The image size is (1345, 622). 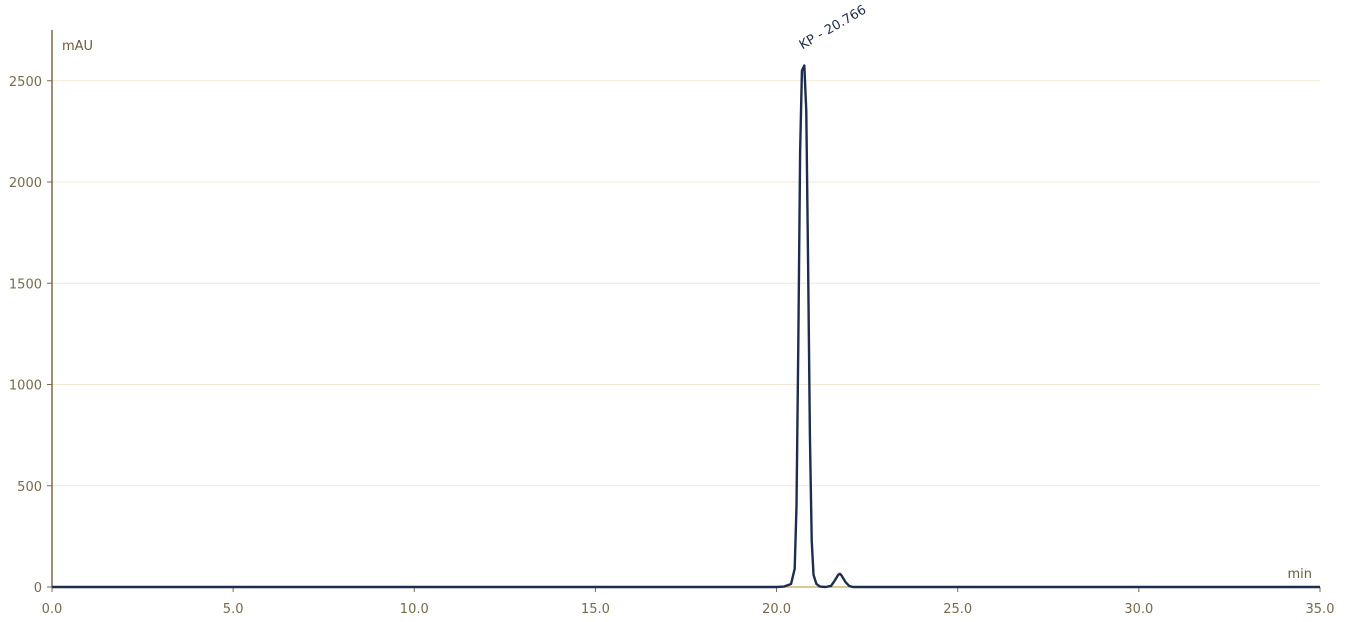 I want to click on x-tick-label: 10.0, so click(x=414, y=609).